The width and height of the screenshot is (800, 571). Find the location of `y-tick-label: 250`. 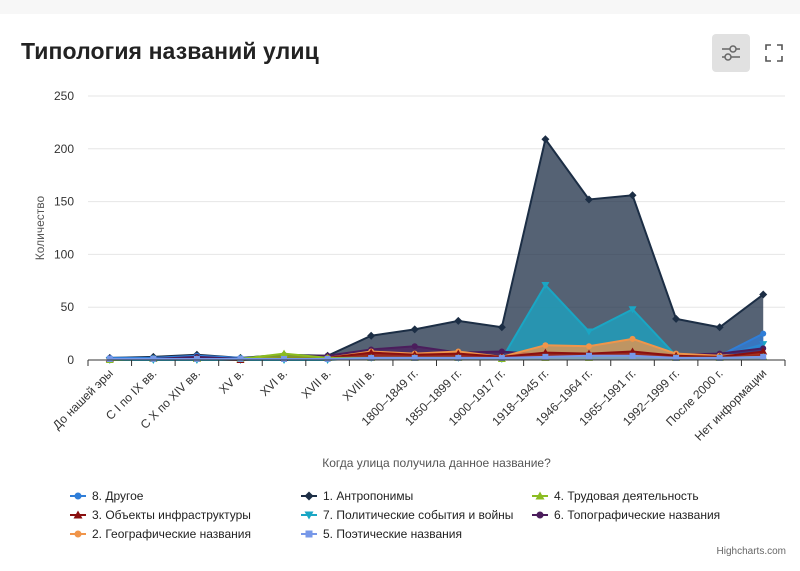

y-tick-label: 250 is located at coordinates (64, 96).